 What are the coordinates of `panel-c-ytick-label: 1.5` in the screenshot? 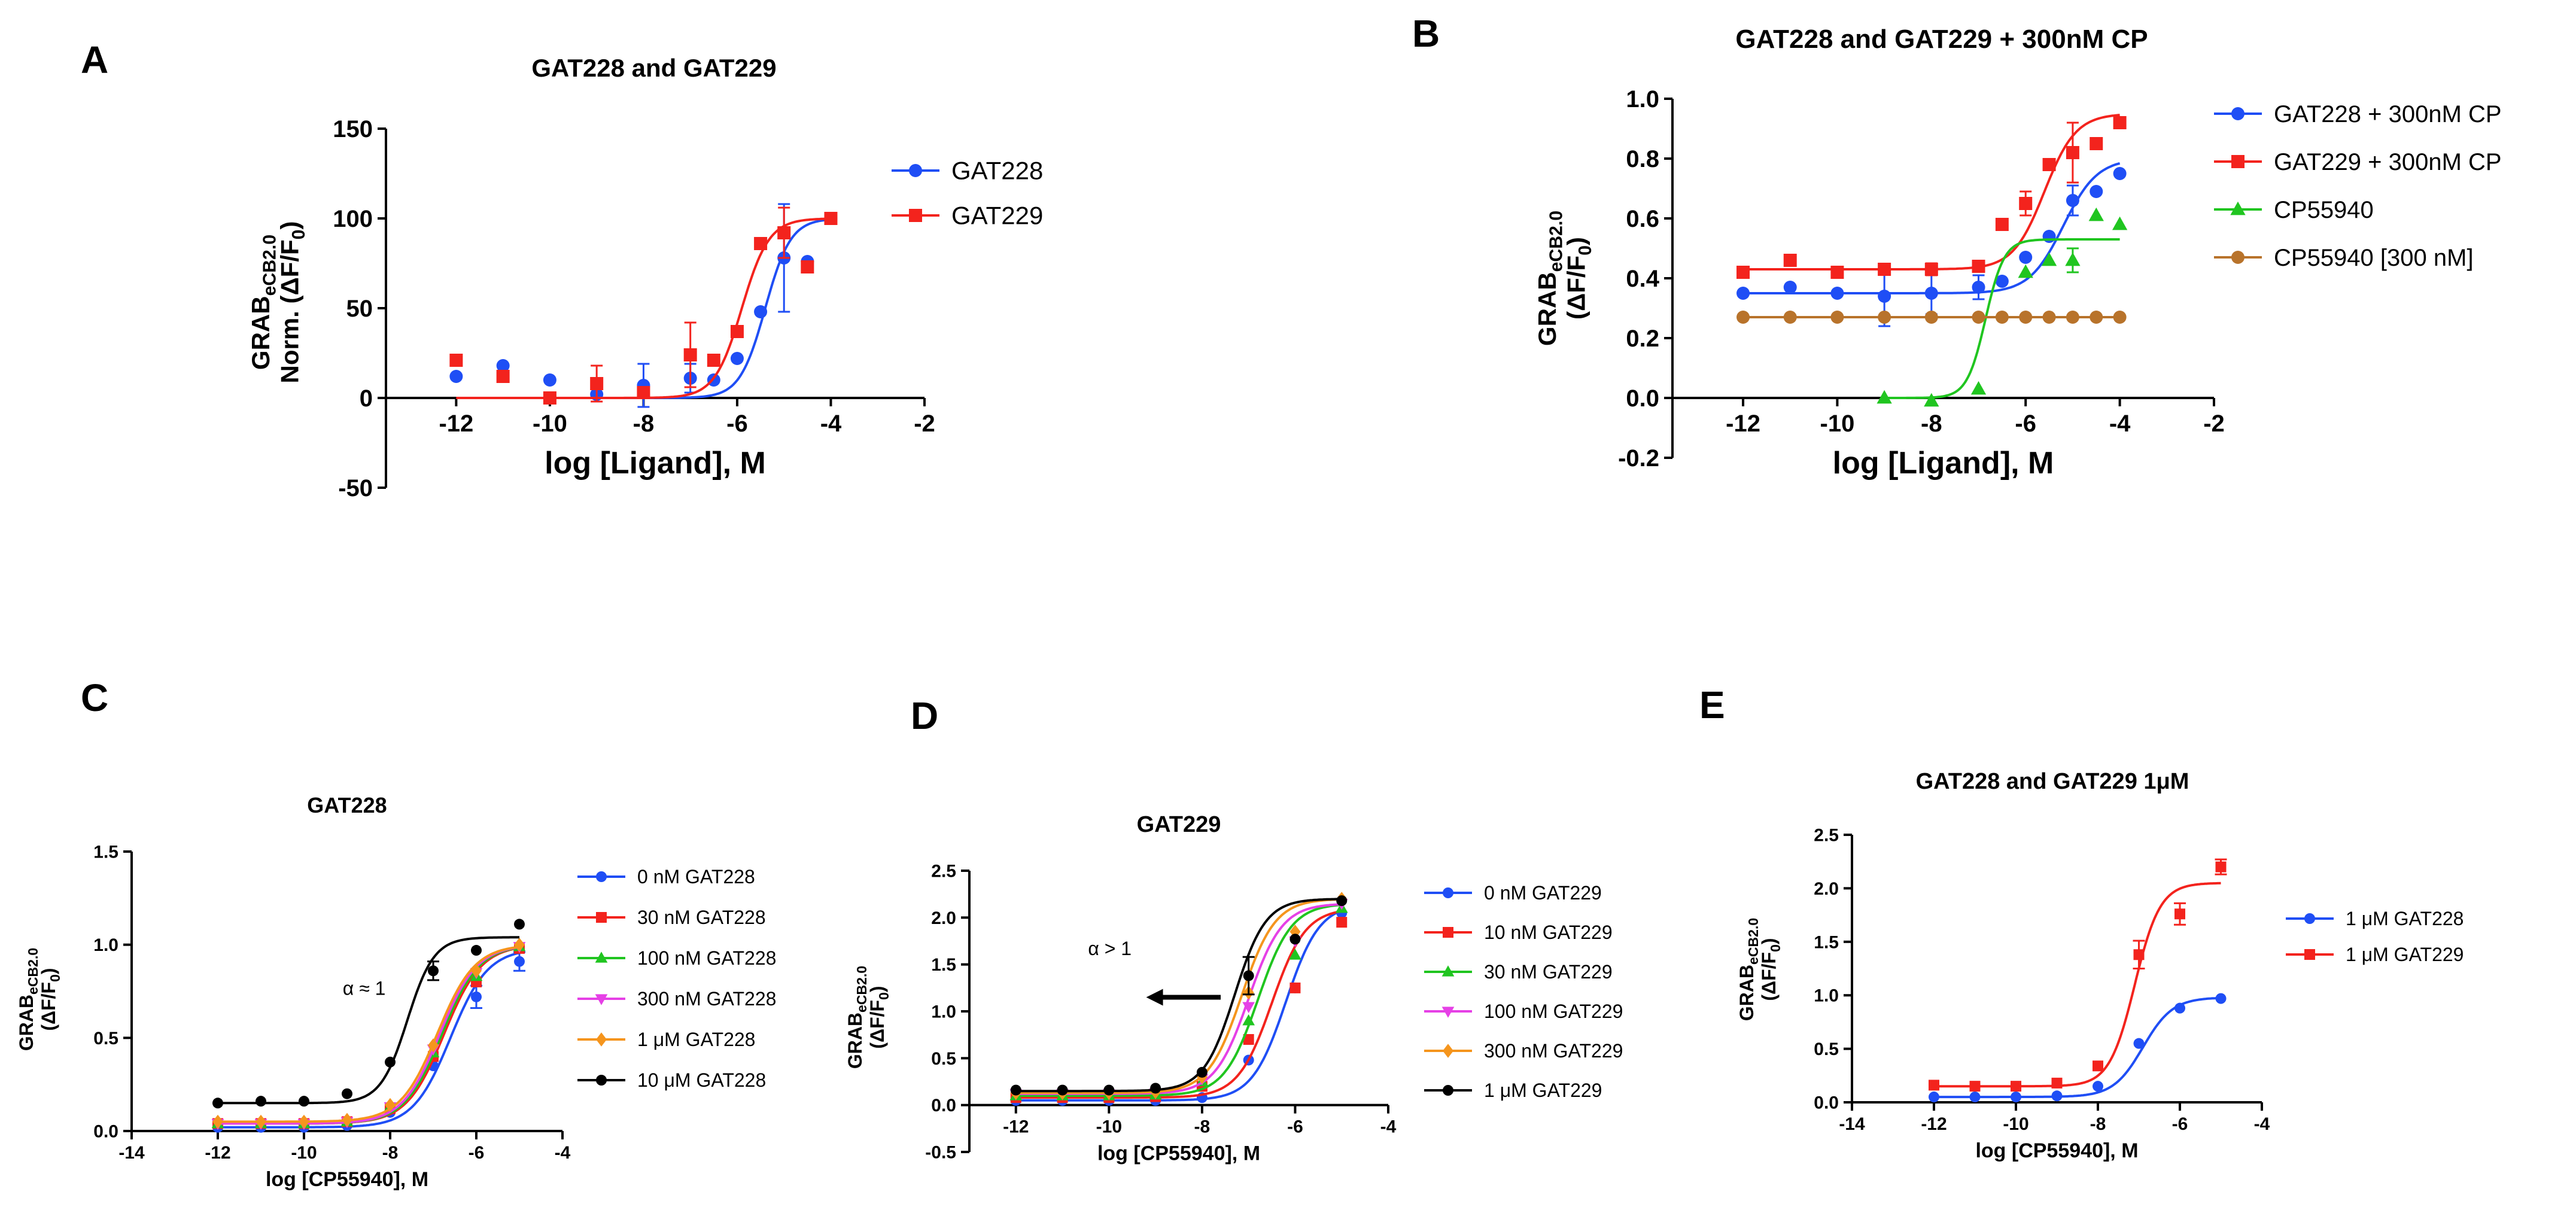 It's located at (106, 853).